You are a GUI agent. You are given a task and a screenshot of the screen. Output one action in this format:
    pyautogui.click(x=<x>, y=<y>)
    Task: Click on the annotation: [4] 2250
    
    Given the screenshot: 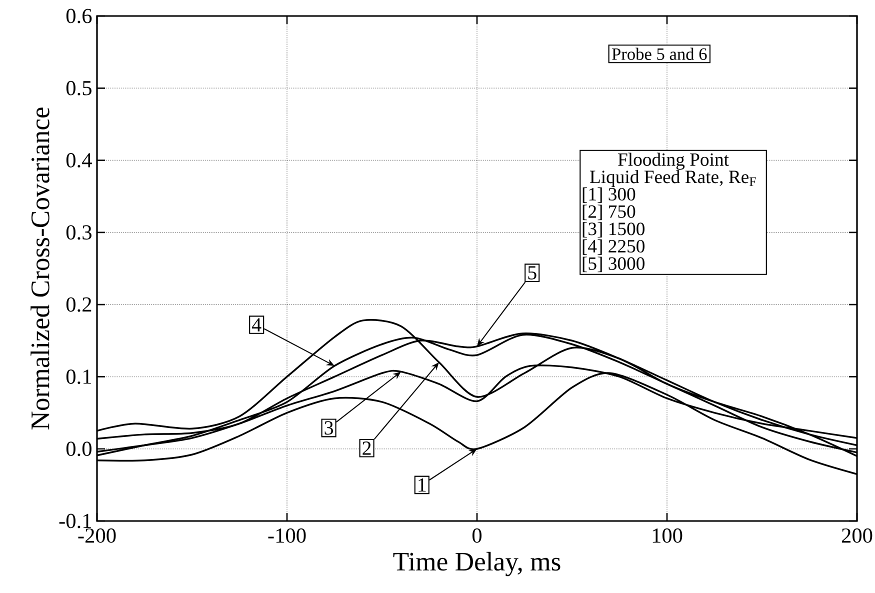 What is the action you would take?
    pyautogui.click(x=613, y=247)
    